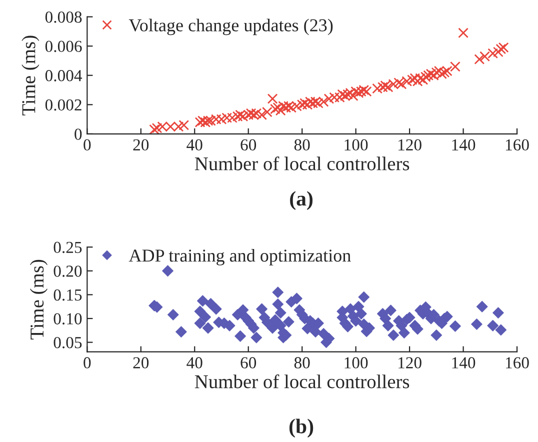 The image size is (538, 442). Describe the element at coordinates (68, 248) in the screenshot. I see `y-tick-label: 0.25` at that location.